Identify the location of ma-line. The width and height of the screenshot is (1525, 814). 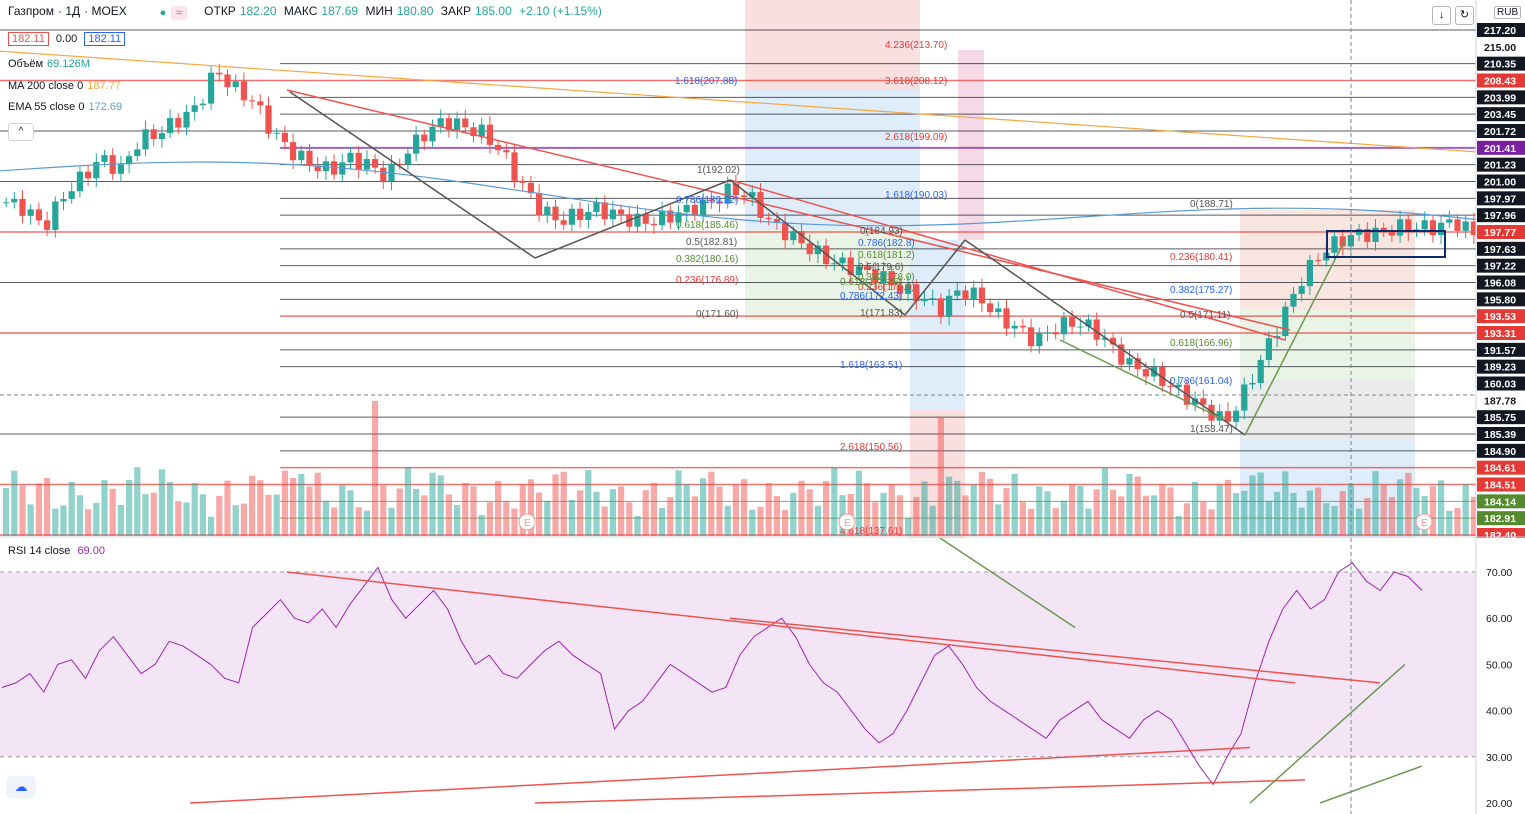
(738, 101).